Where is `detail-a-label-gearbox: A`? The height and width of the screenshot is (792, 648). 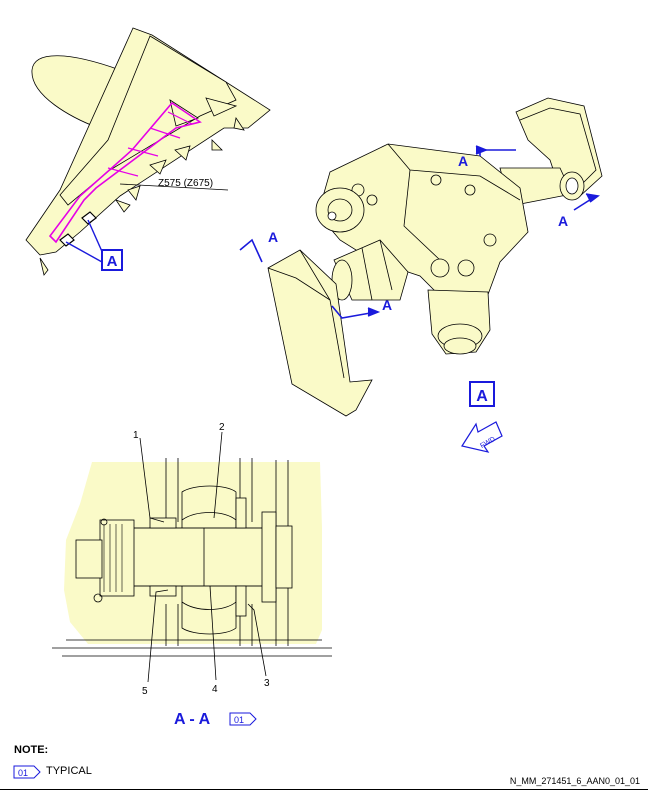
detail-a-label-gearbox: A is located at coordinates (482, 396).